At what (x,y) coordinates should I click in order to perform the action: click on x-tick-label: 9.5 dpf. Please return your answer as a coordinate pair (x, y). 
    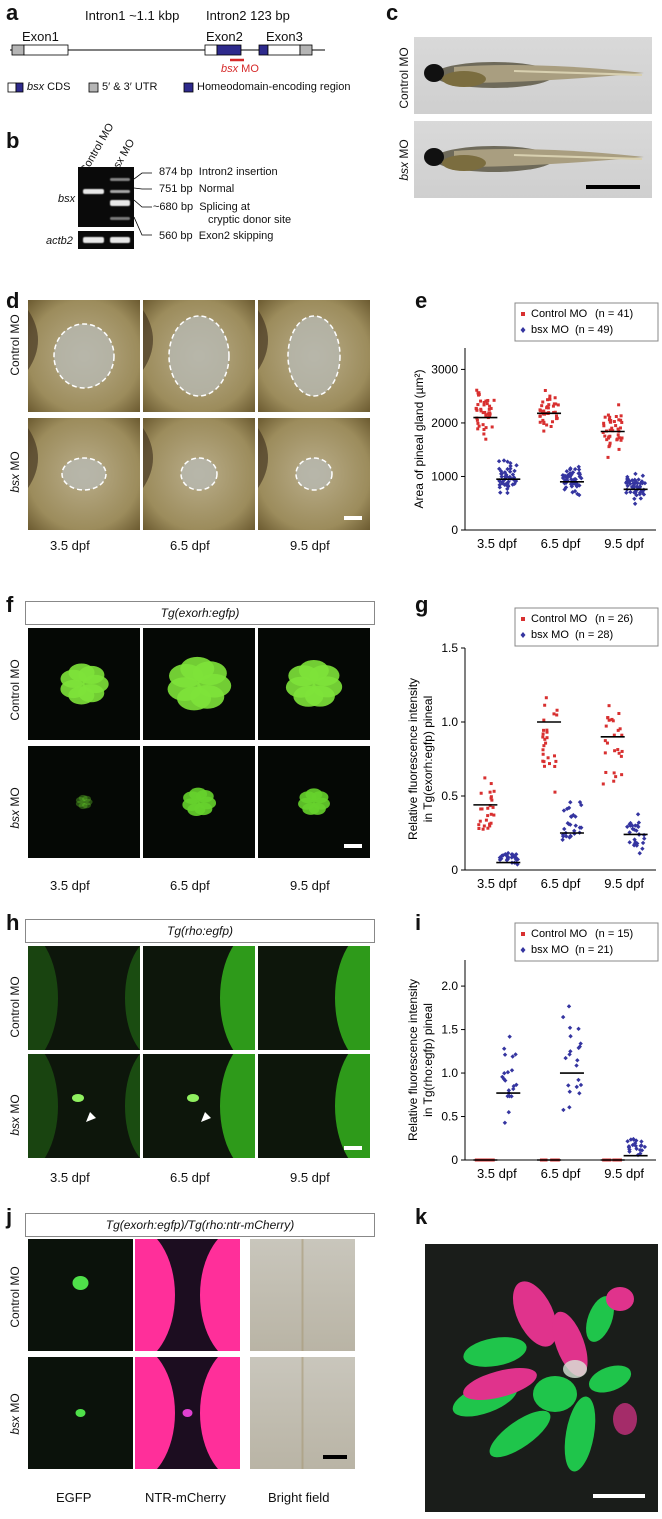
    Looking at the image, I should click on (624, 883).